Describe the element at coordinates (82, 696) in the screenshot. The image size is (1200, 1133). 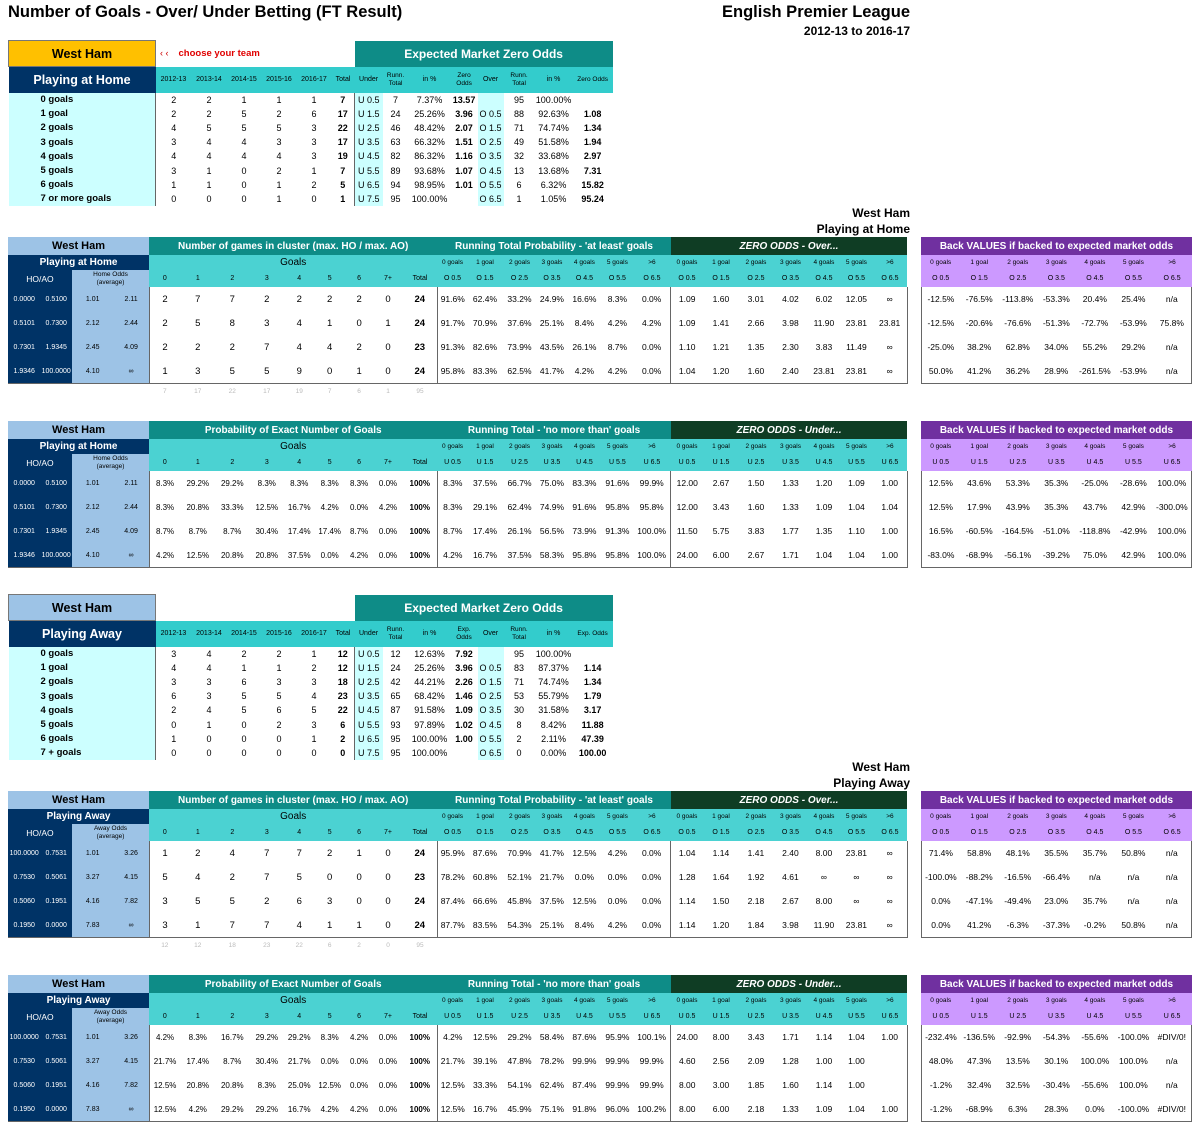
I see `goal-count-label: 3 goals` at that location.